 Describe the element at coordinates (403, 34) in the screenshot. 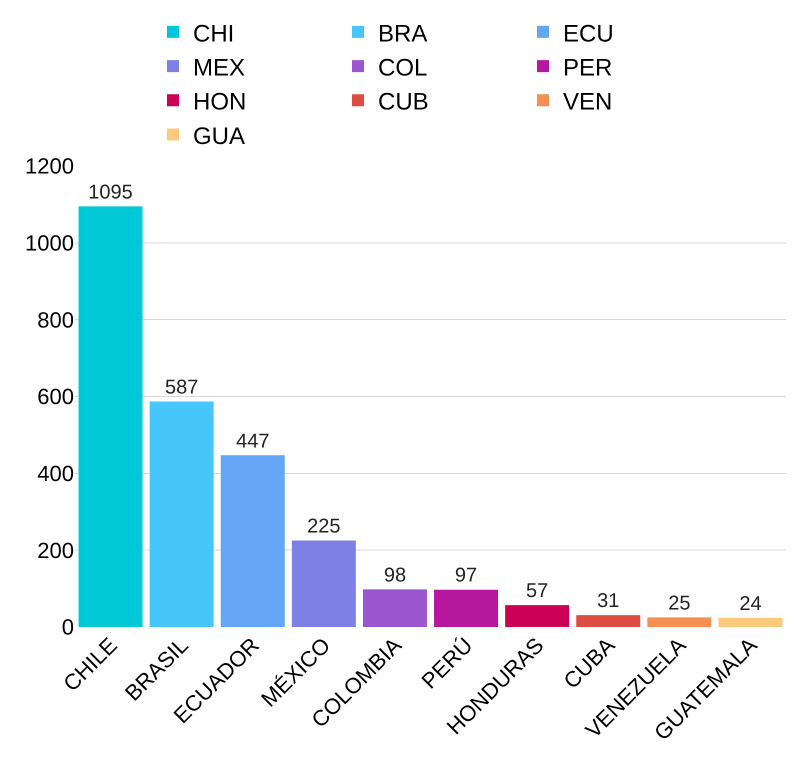

I see `legend-label: BRA` at that location.